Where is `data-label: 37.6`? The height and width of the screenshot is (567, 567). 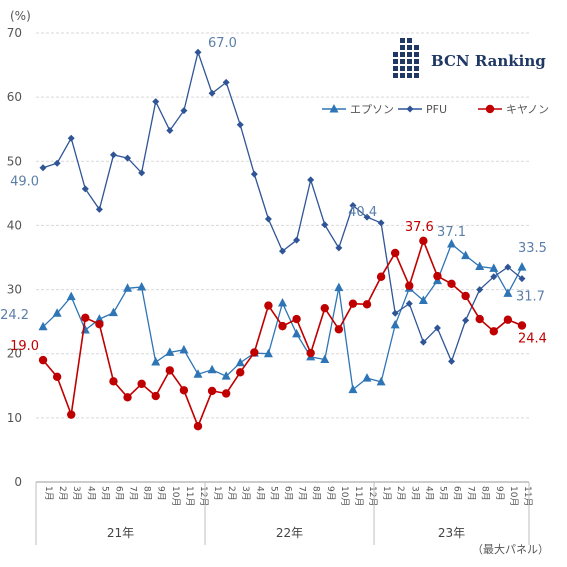 data-label: 37.6 is located at coordinates (419, 227).